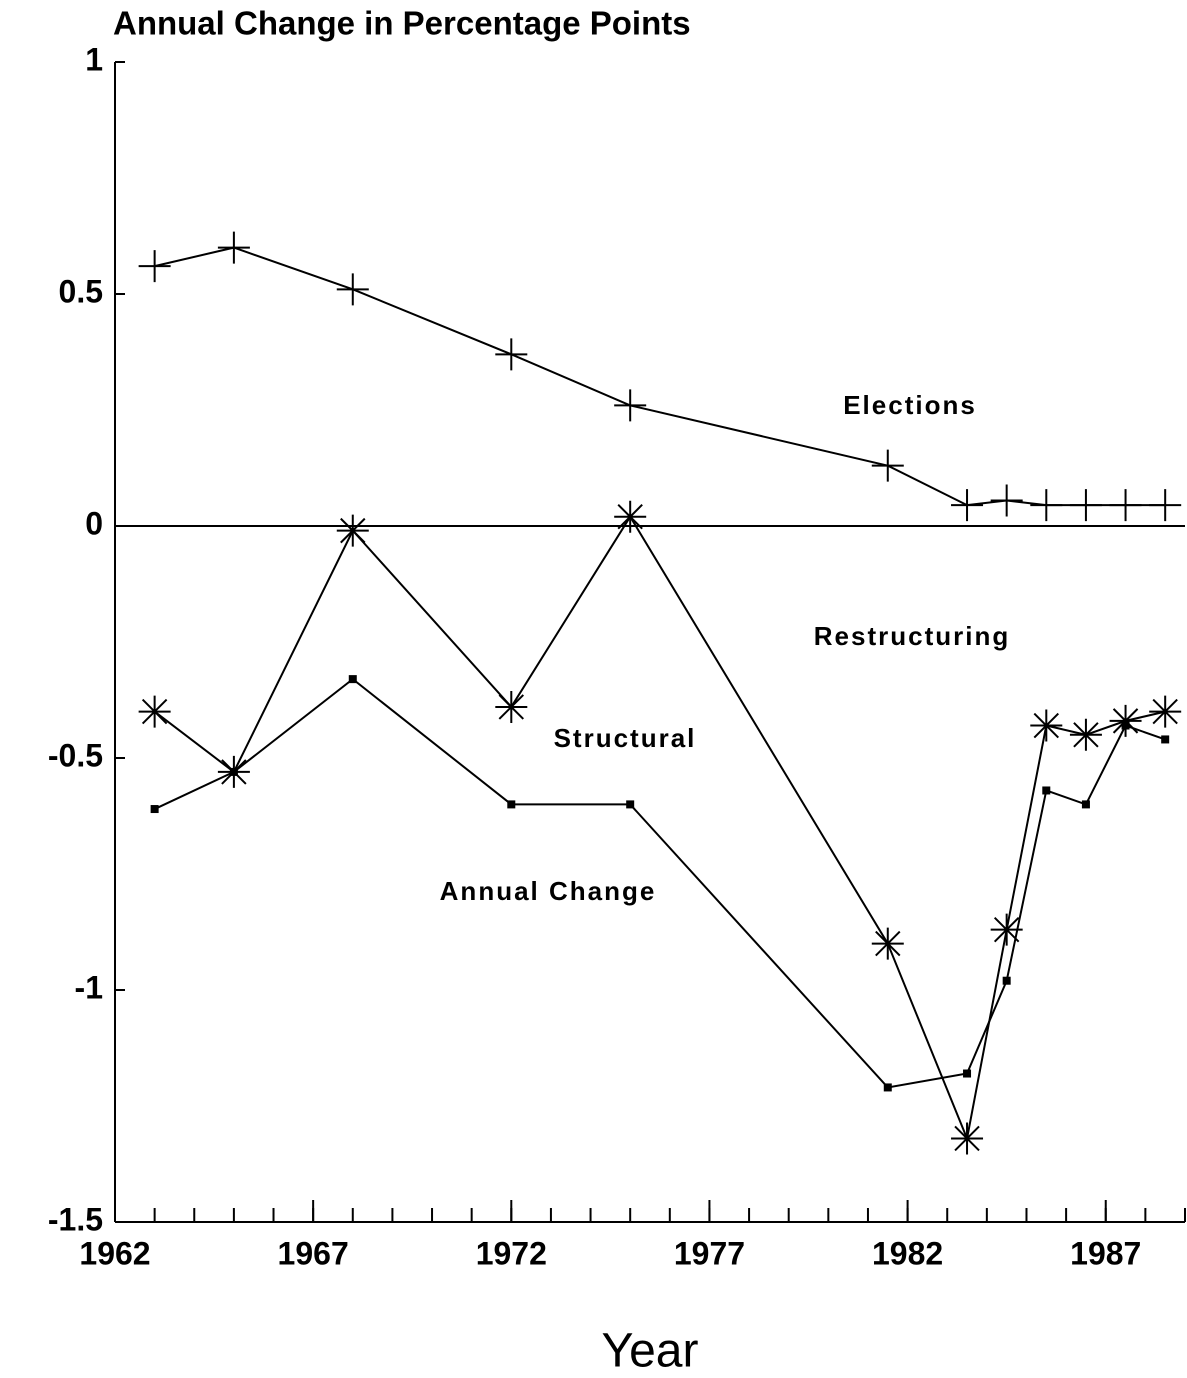  What do you see at coordinates (94, 523) in the screenshot?
I see `y-tick-label: 0` at bounding box center [94, 523].